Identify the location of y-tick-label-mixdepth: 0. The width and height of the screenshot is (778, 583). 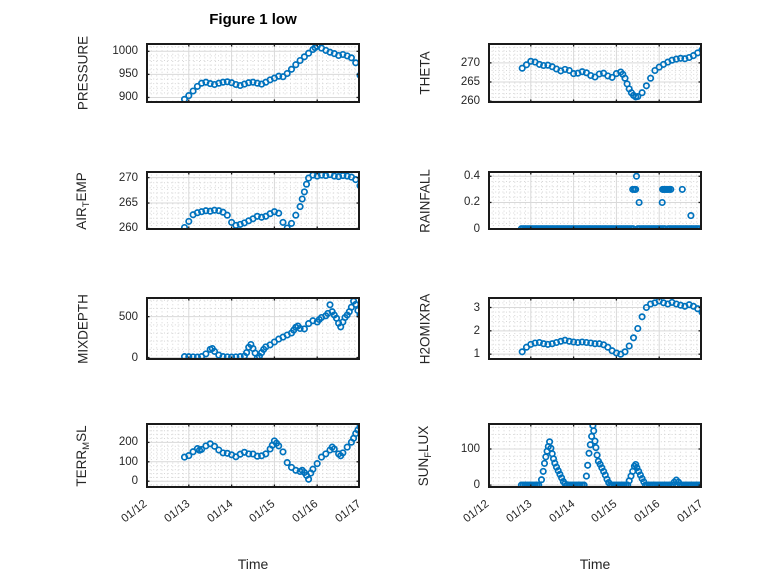
(134, 357).